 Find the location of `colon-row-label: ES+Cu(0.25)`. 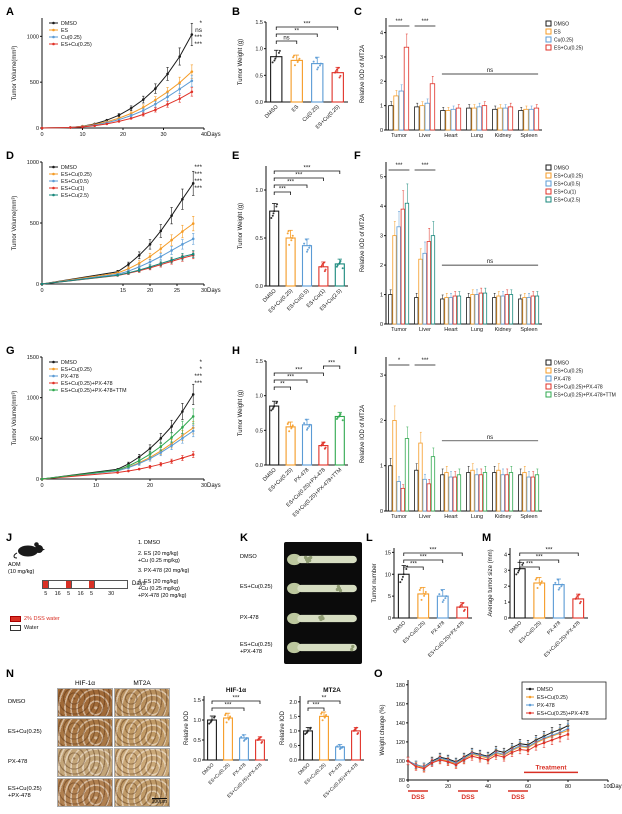

colon-row-label: ES+Cu(0.25) is located at coordinates (256, 587).